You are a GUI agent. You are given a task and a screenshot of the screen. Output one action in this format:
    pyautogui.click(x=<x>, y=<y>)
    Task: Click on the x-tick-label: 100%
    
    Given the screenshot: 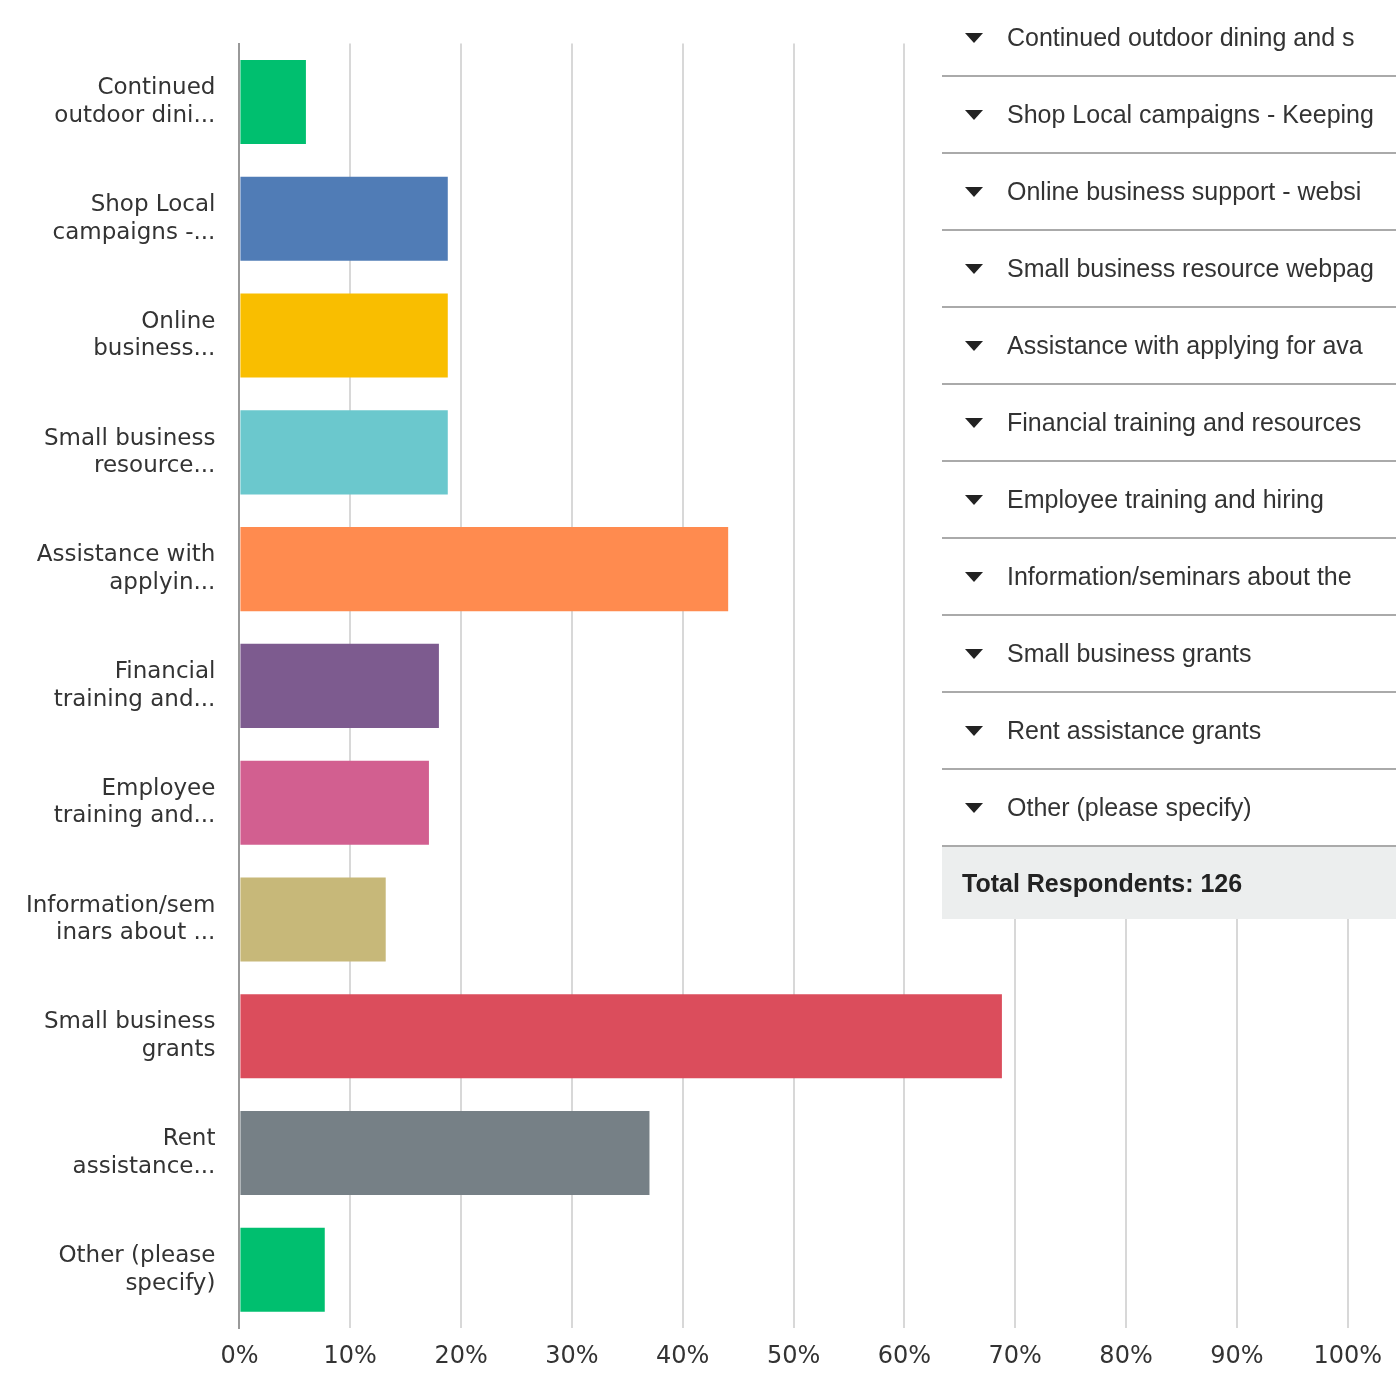 What is the action you would take?
    pyautogui.click(x=1348, y=1354)
    